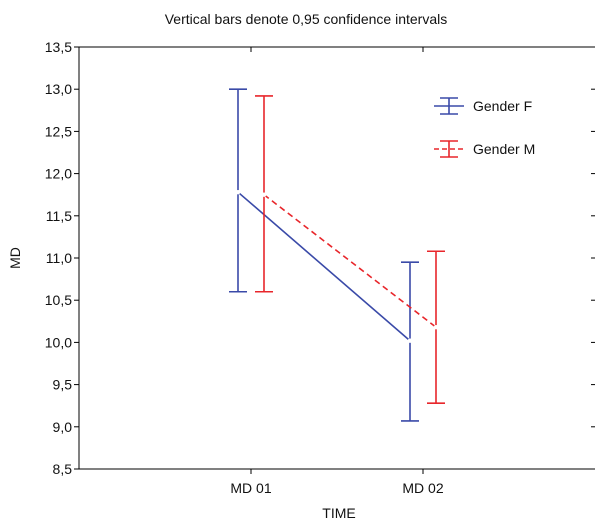  What do you see at coordinates (59, 258) in the screenshot?
I see `y-tick-label: 11,0` at bounding box center [59, 258].